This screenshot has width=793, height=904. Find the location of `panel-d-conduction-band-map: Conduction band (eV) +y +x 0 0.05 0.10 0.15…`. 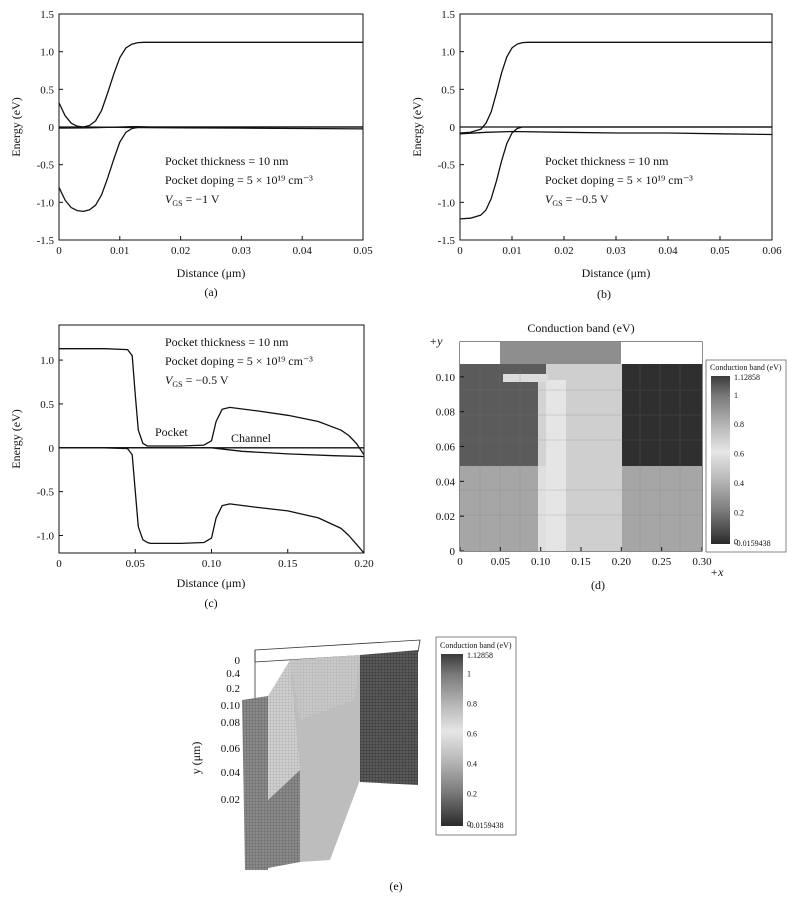

panel-d-conduction-band-map: Conduction band (eV) +y +x 0 0.05 0.10 0.15… is located at coordinates (608, 456).